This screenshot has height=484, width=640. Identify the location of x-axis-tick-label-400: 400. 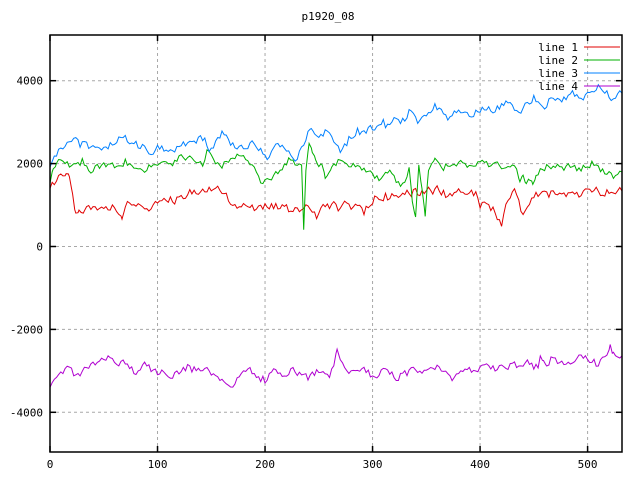
(480, 464).